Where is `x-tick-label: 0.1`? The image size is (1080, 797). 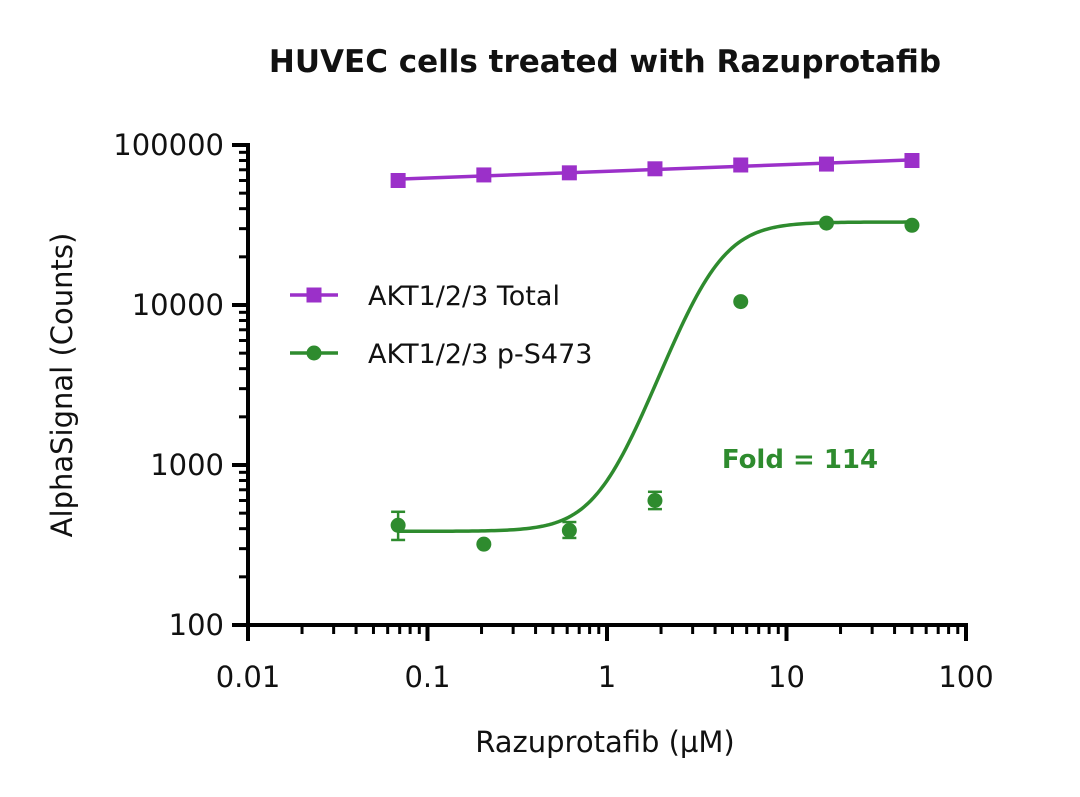
x-tick-label: 0.1 is located at coordinates (427, 677).